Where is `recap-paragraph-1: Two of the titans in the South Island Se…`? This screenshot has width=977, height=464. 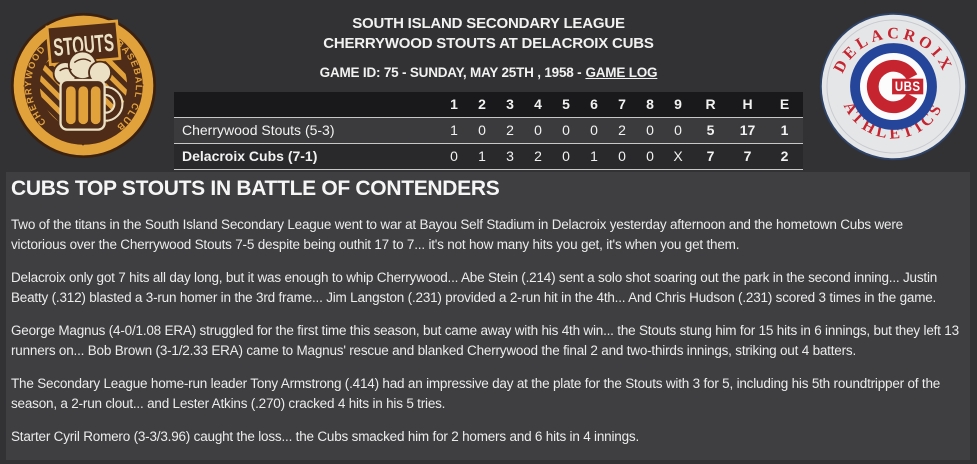 recap-paragraph-1: Two of the titans in the South Island Se… is located at coordinates (457, 234).